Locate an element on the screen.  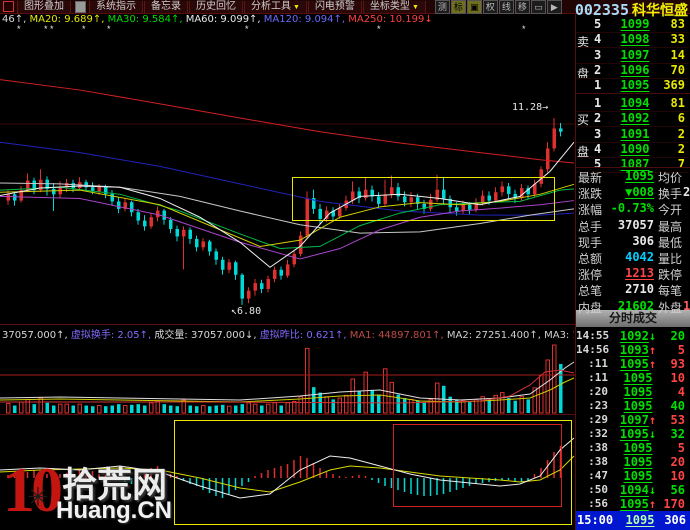
tick-time: :50 is located at coordinates (598, 489).